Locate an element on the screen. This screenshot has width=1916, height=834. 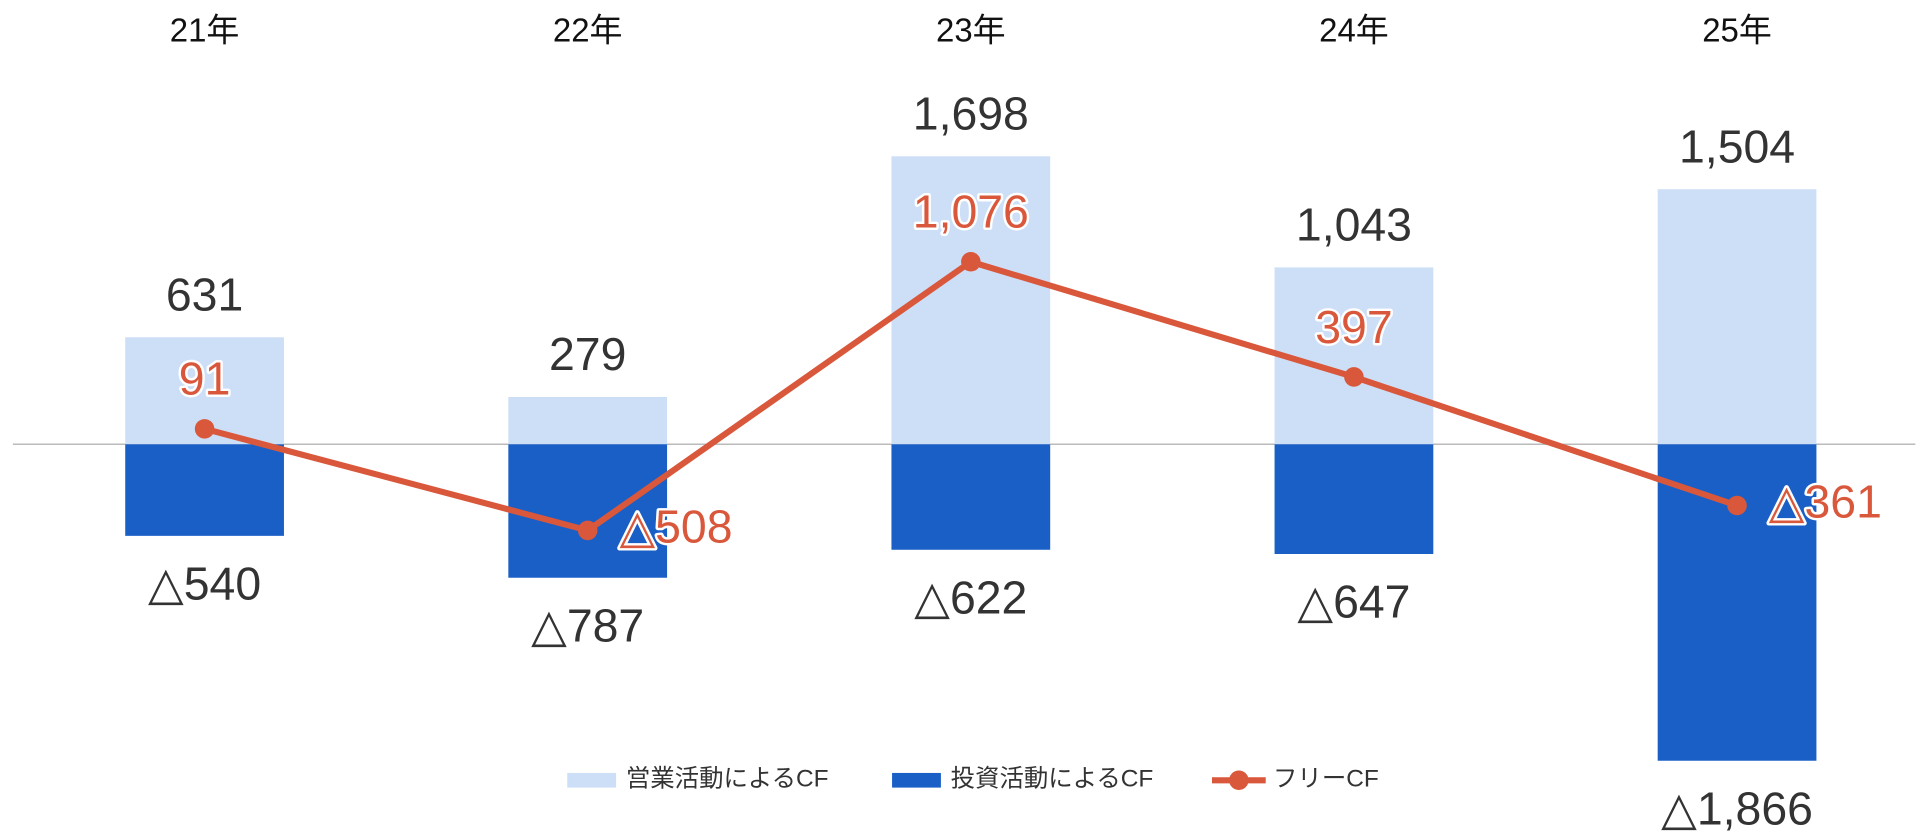
category-label: 22年 is located at coordinates (588, 30).